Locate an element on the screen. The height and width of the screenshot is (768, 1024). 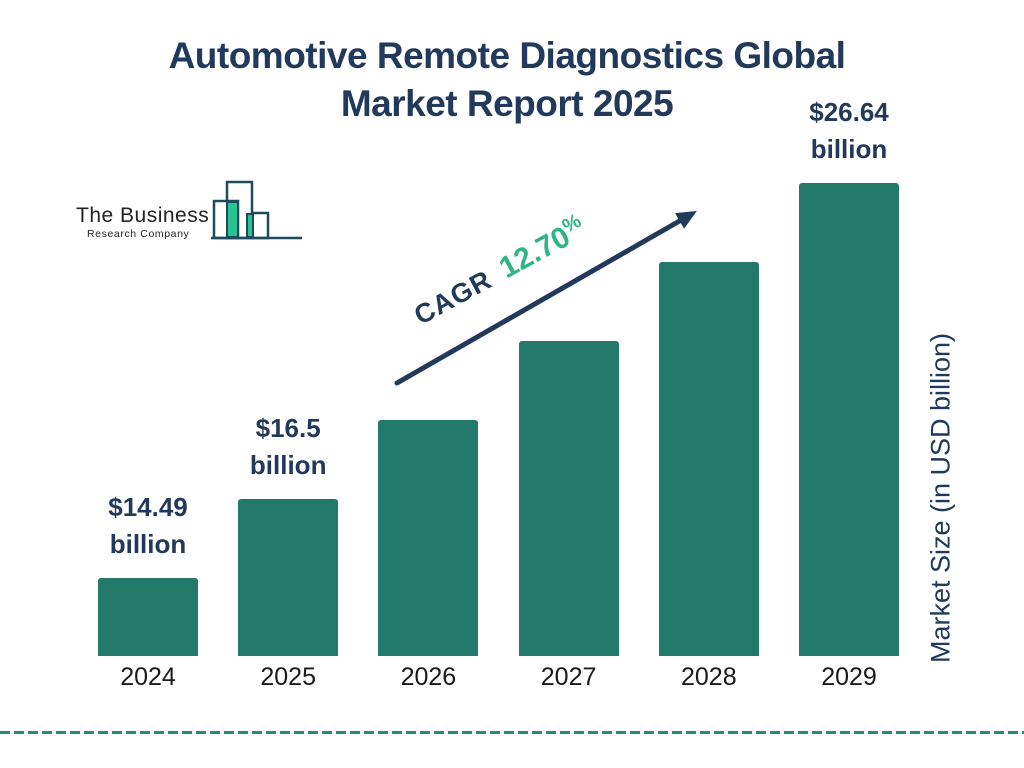
value-label-amount: $16.5 is located at coordinates (288, 428).